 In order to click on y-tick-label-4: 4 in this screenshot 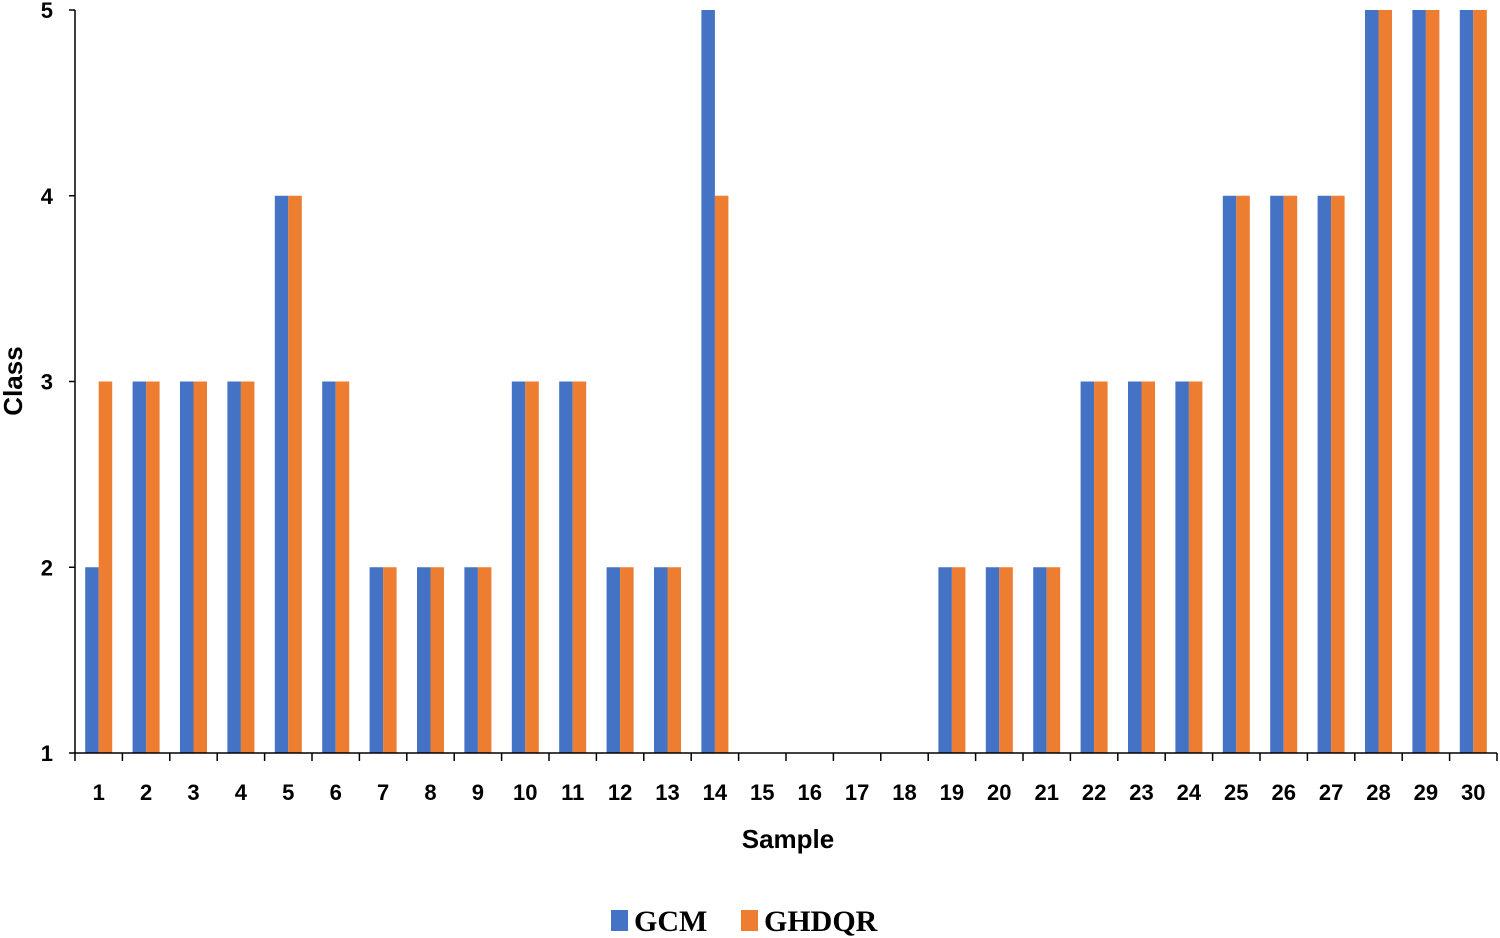, I will do `click(47, 196)`.